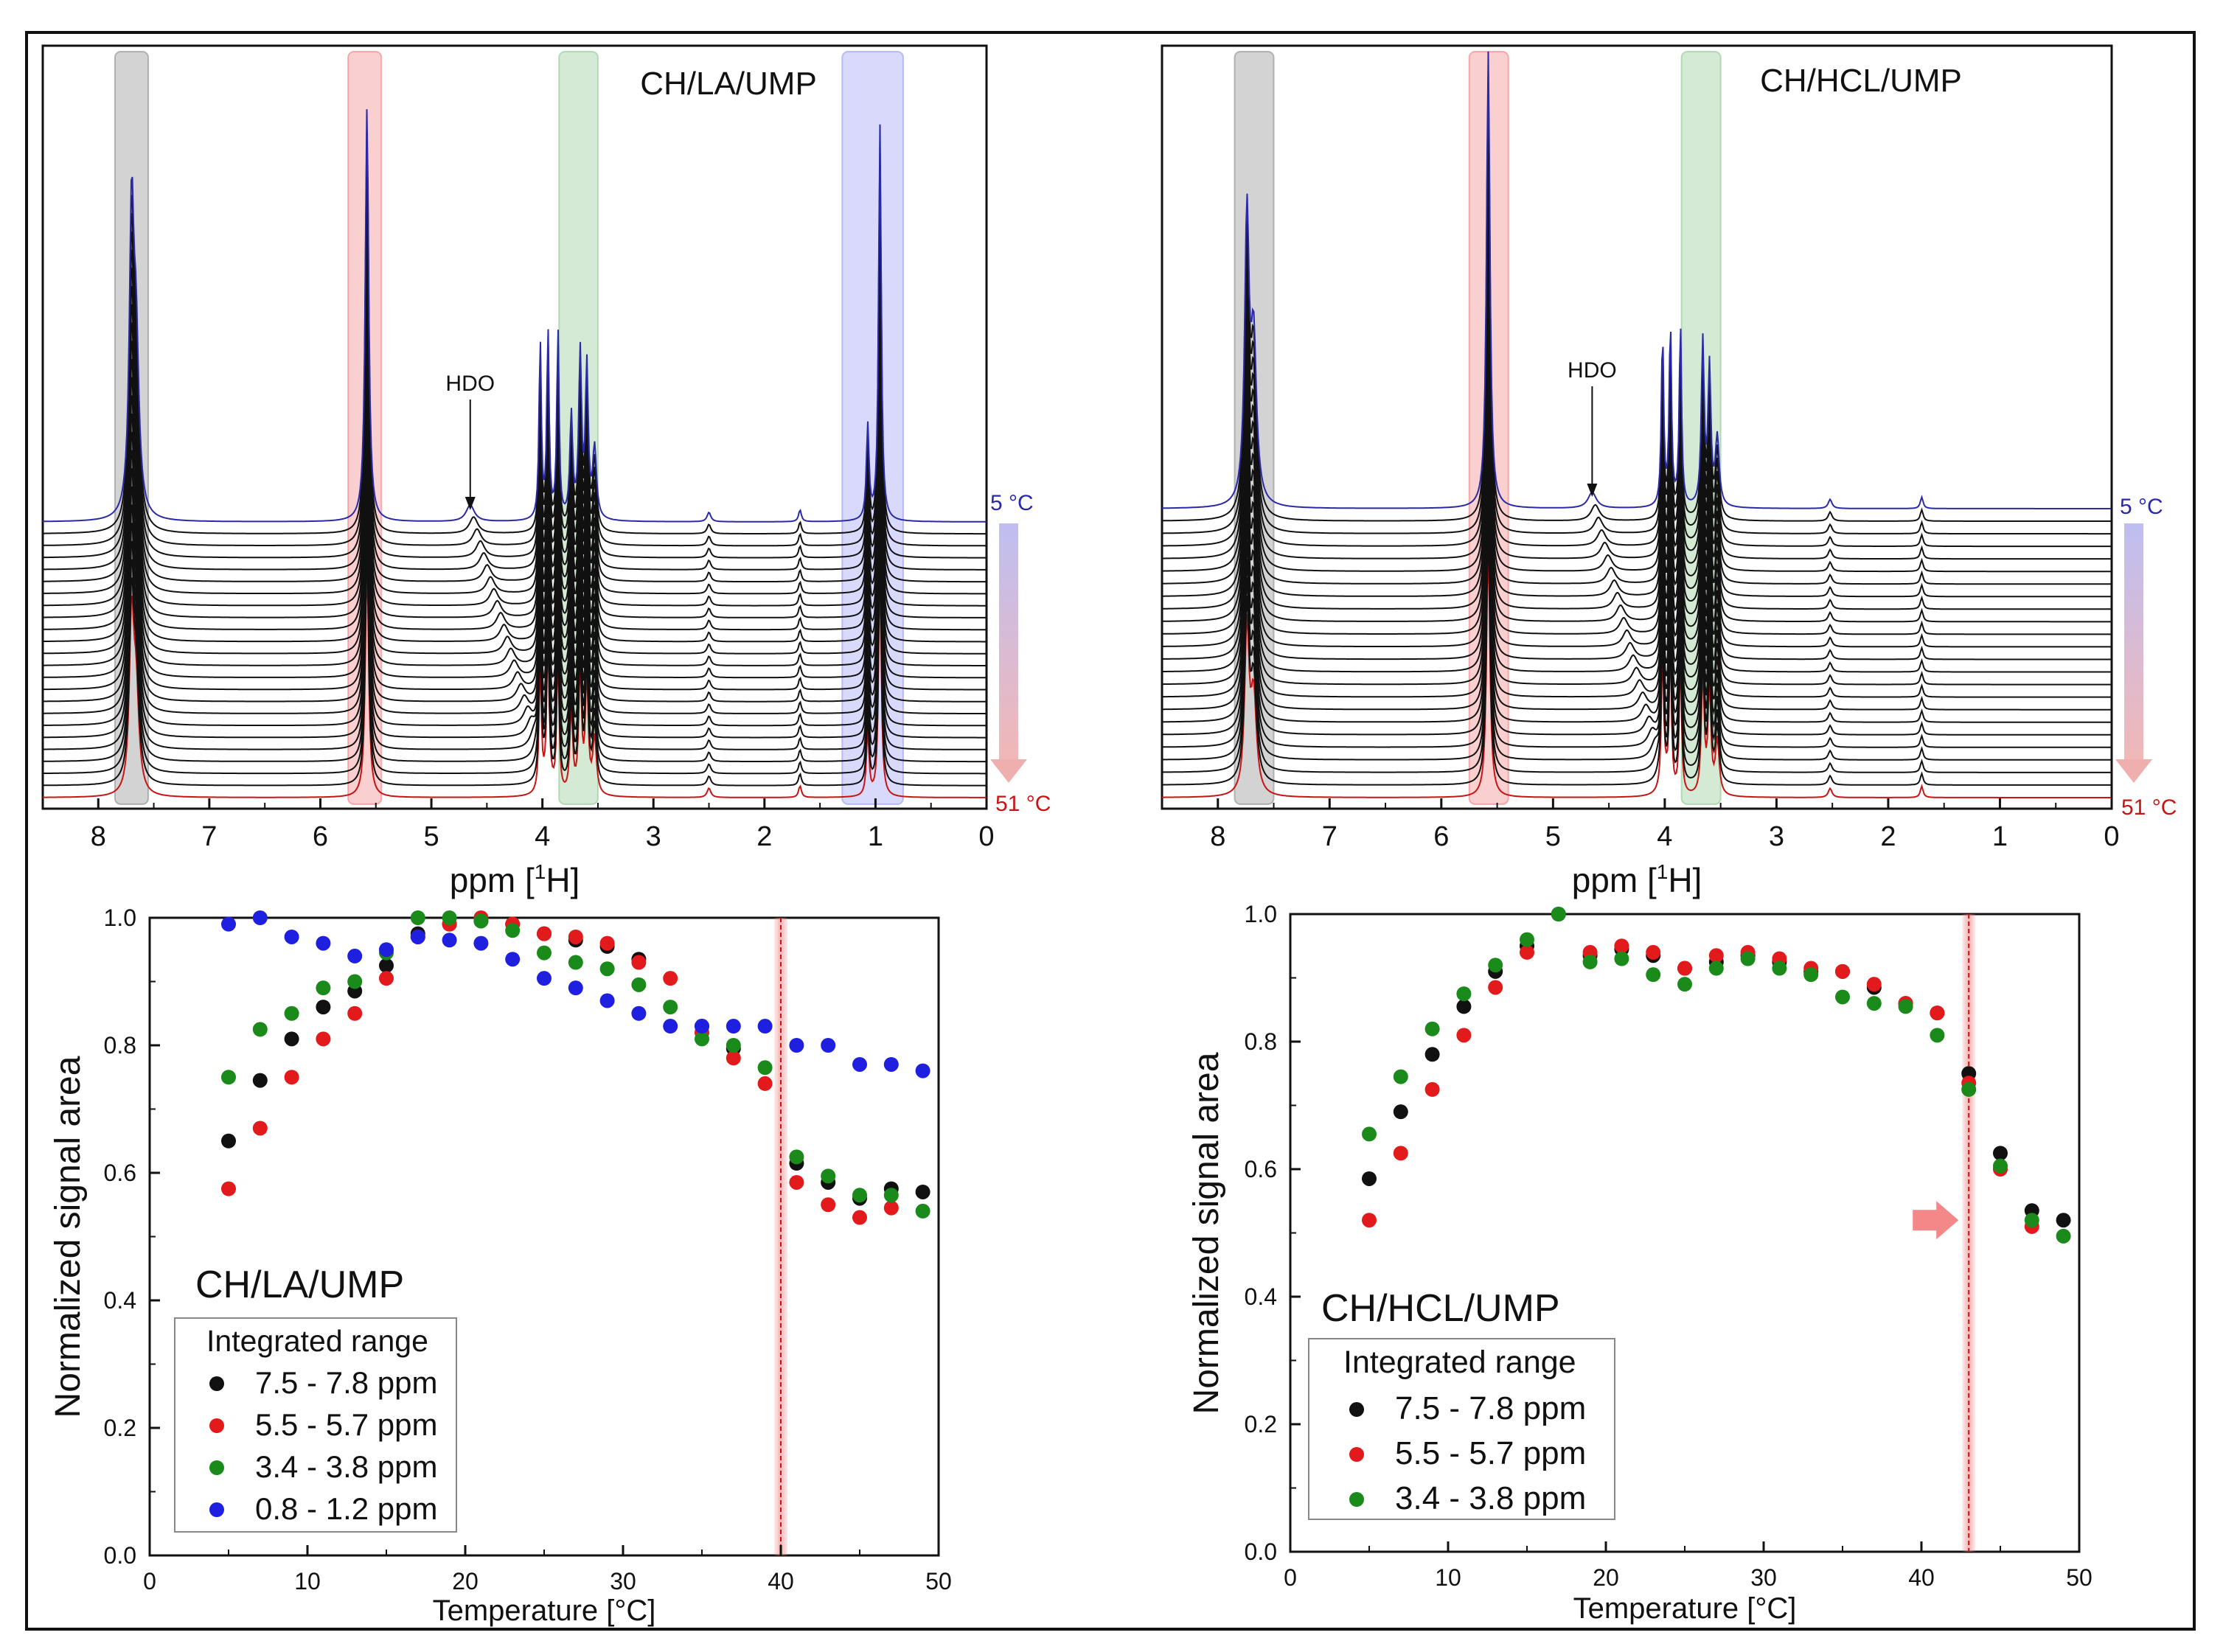 Image resolution: width=2223 pixels, height=1652 pixels. Describe the element at coordinates (2079, 1577) in the screenshot. I see `x-tick-label: 50` at that location.